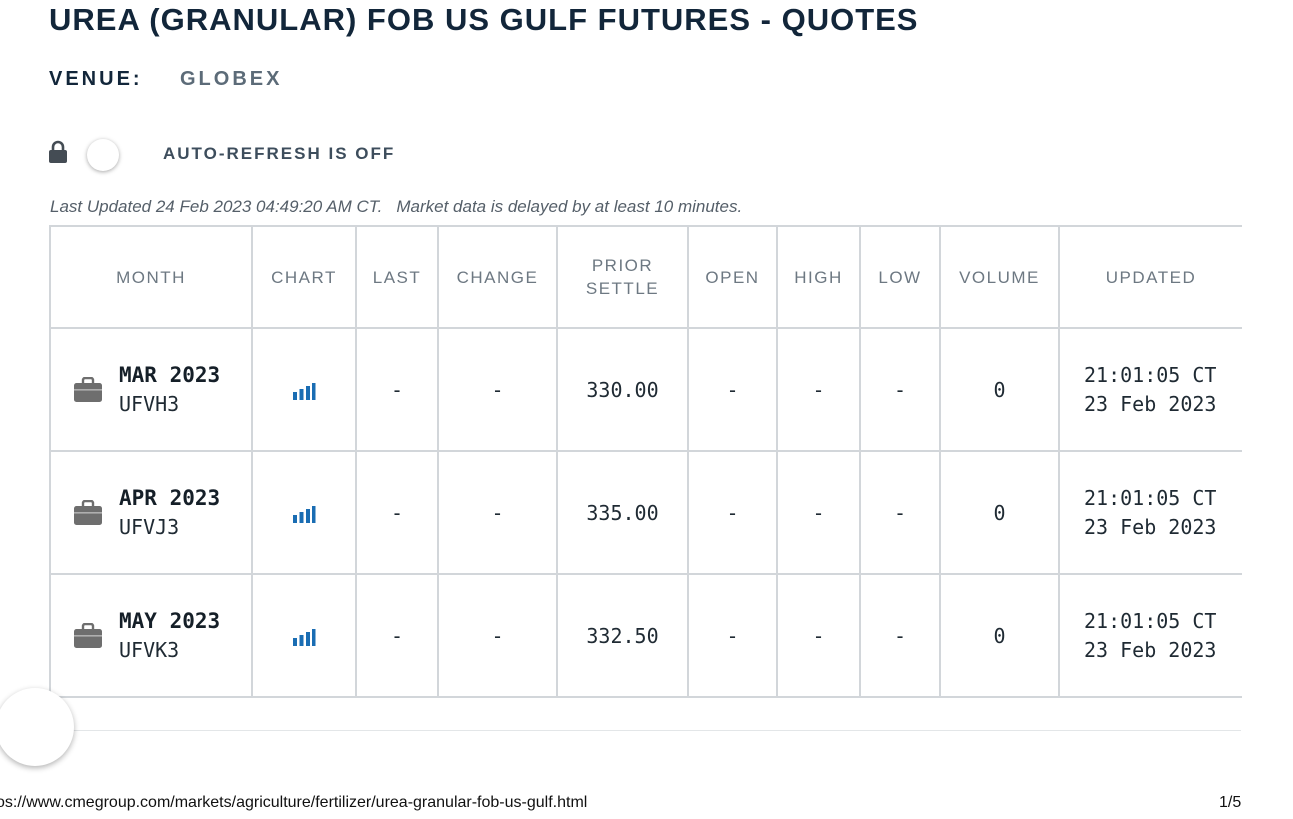  I want to click on header-open: OPEN, so click(732, 277).